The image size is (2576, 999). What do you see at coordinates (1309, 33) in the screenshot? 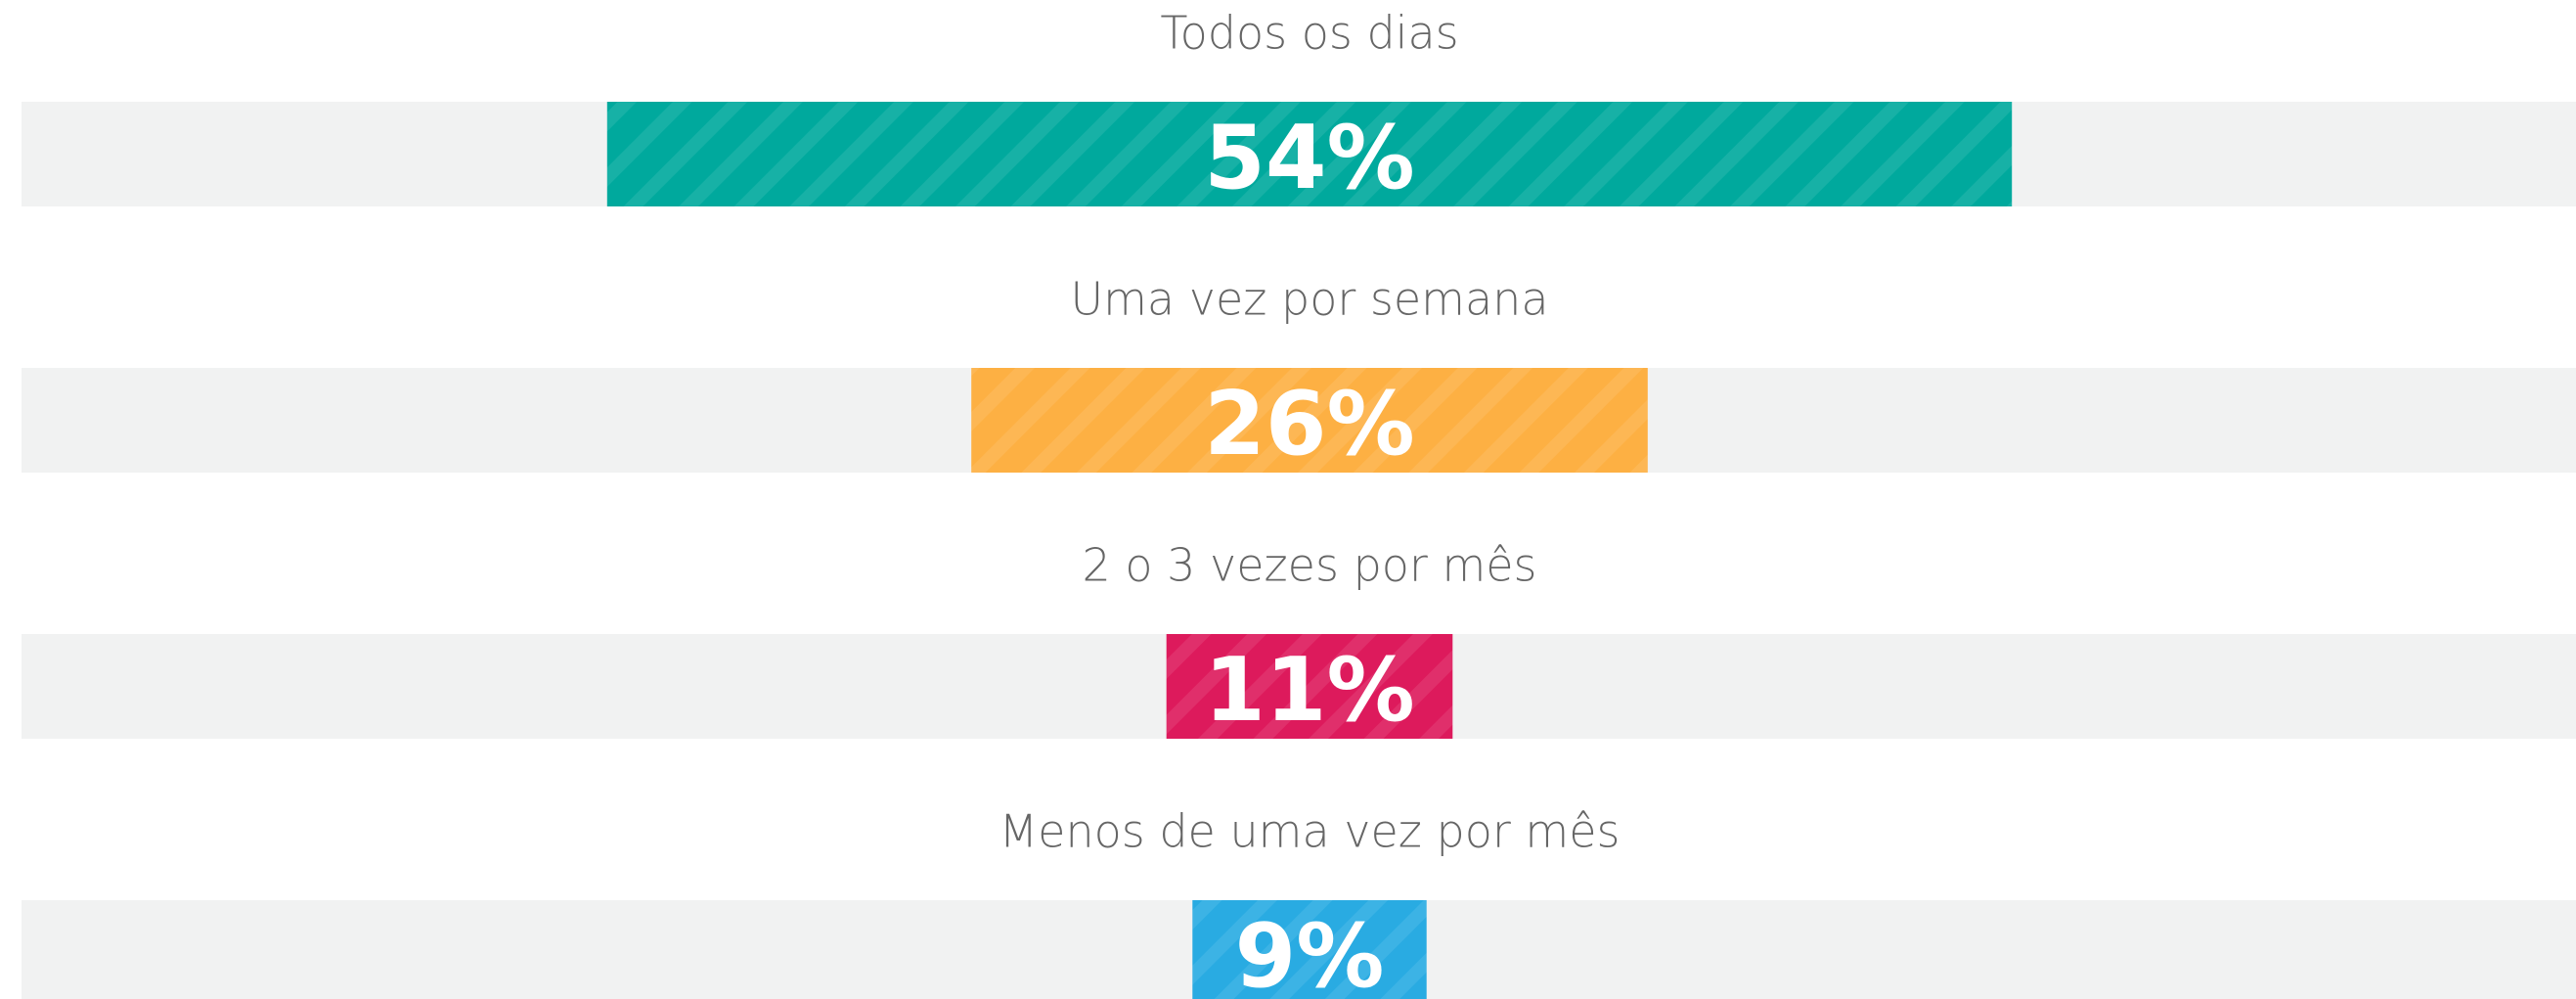
I see `category-label: Todos os dias` at bounding box center [1309, 33].